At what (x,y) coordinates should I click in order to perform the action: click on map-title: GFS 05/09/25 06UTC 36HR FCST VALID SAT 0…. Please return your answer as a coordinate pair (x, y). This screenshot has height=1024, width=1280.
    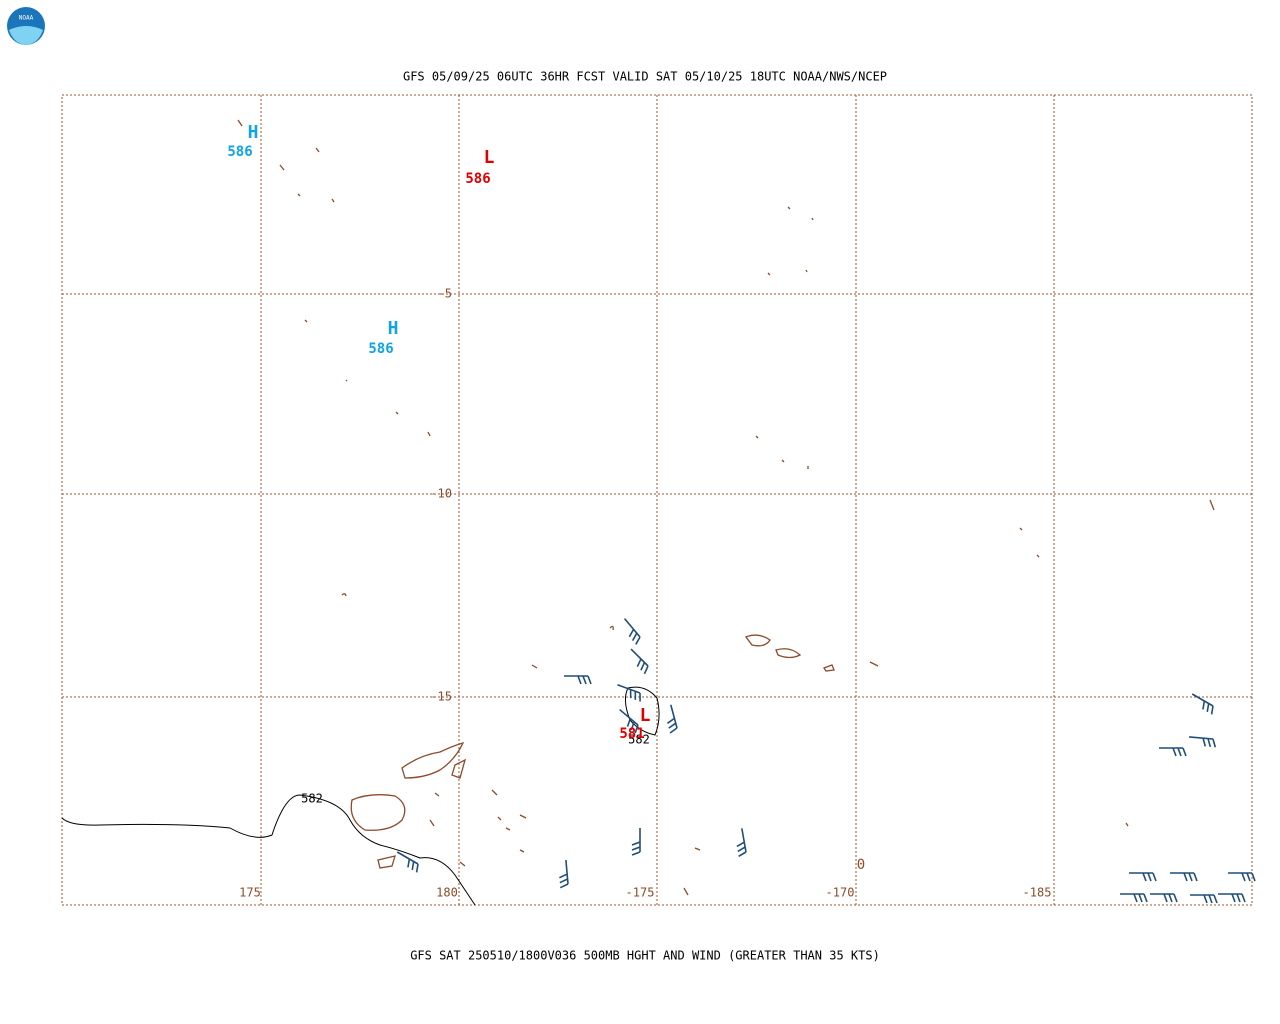
    Looking at the image, I should click on (645, 77).